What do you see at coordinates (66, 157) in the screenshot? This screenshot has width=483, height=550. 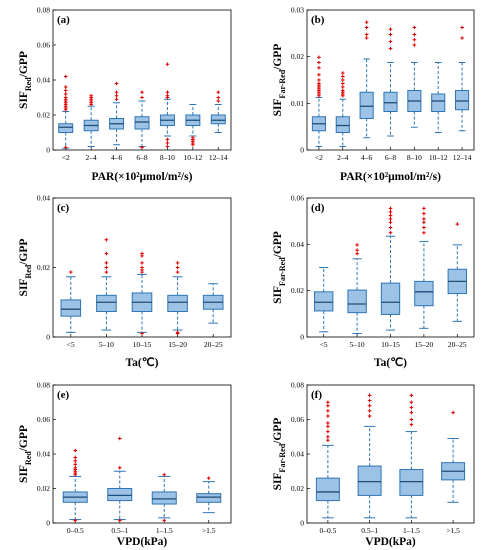 I see `x-tick-label: <2` at bounding box center [66, 157].